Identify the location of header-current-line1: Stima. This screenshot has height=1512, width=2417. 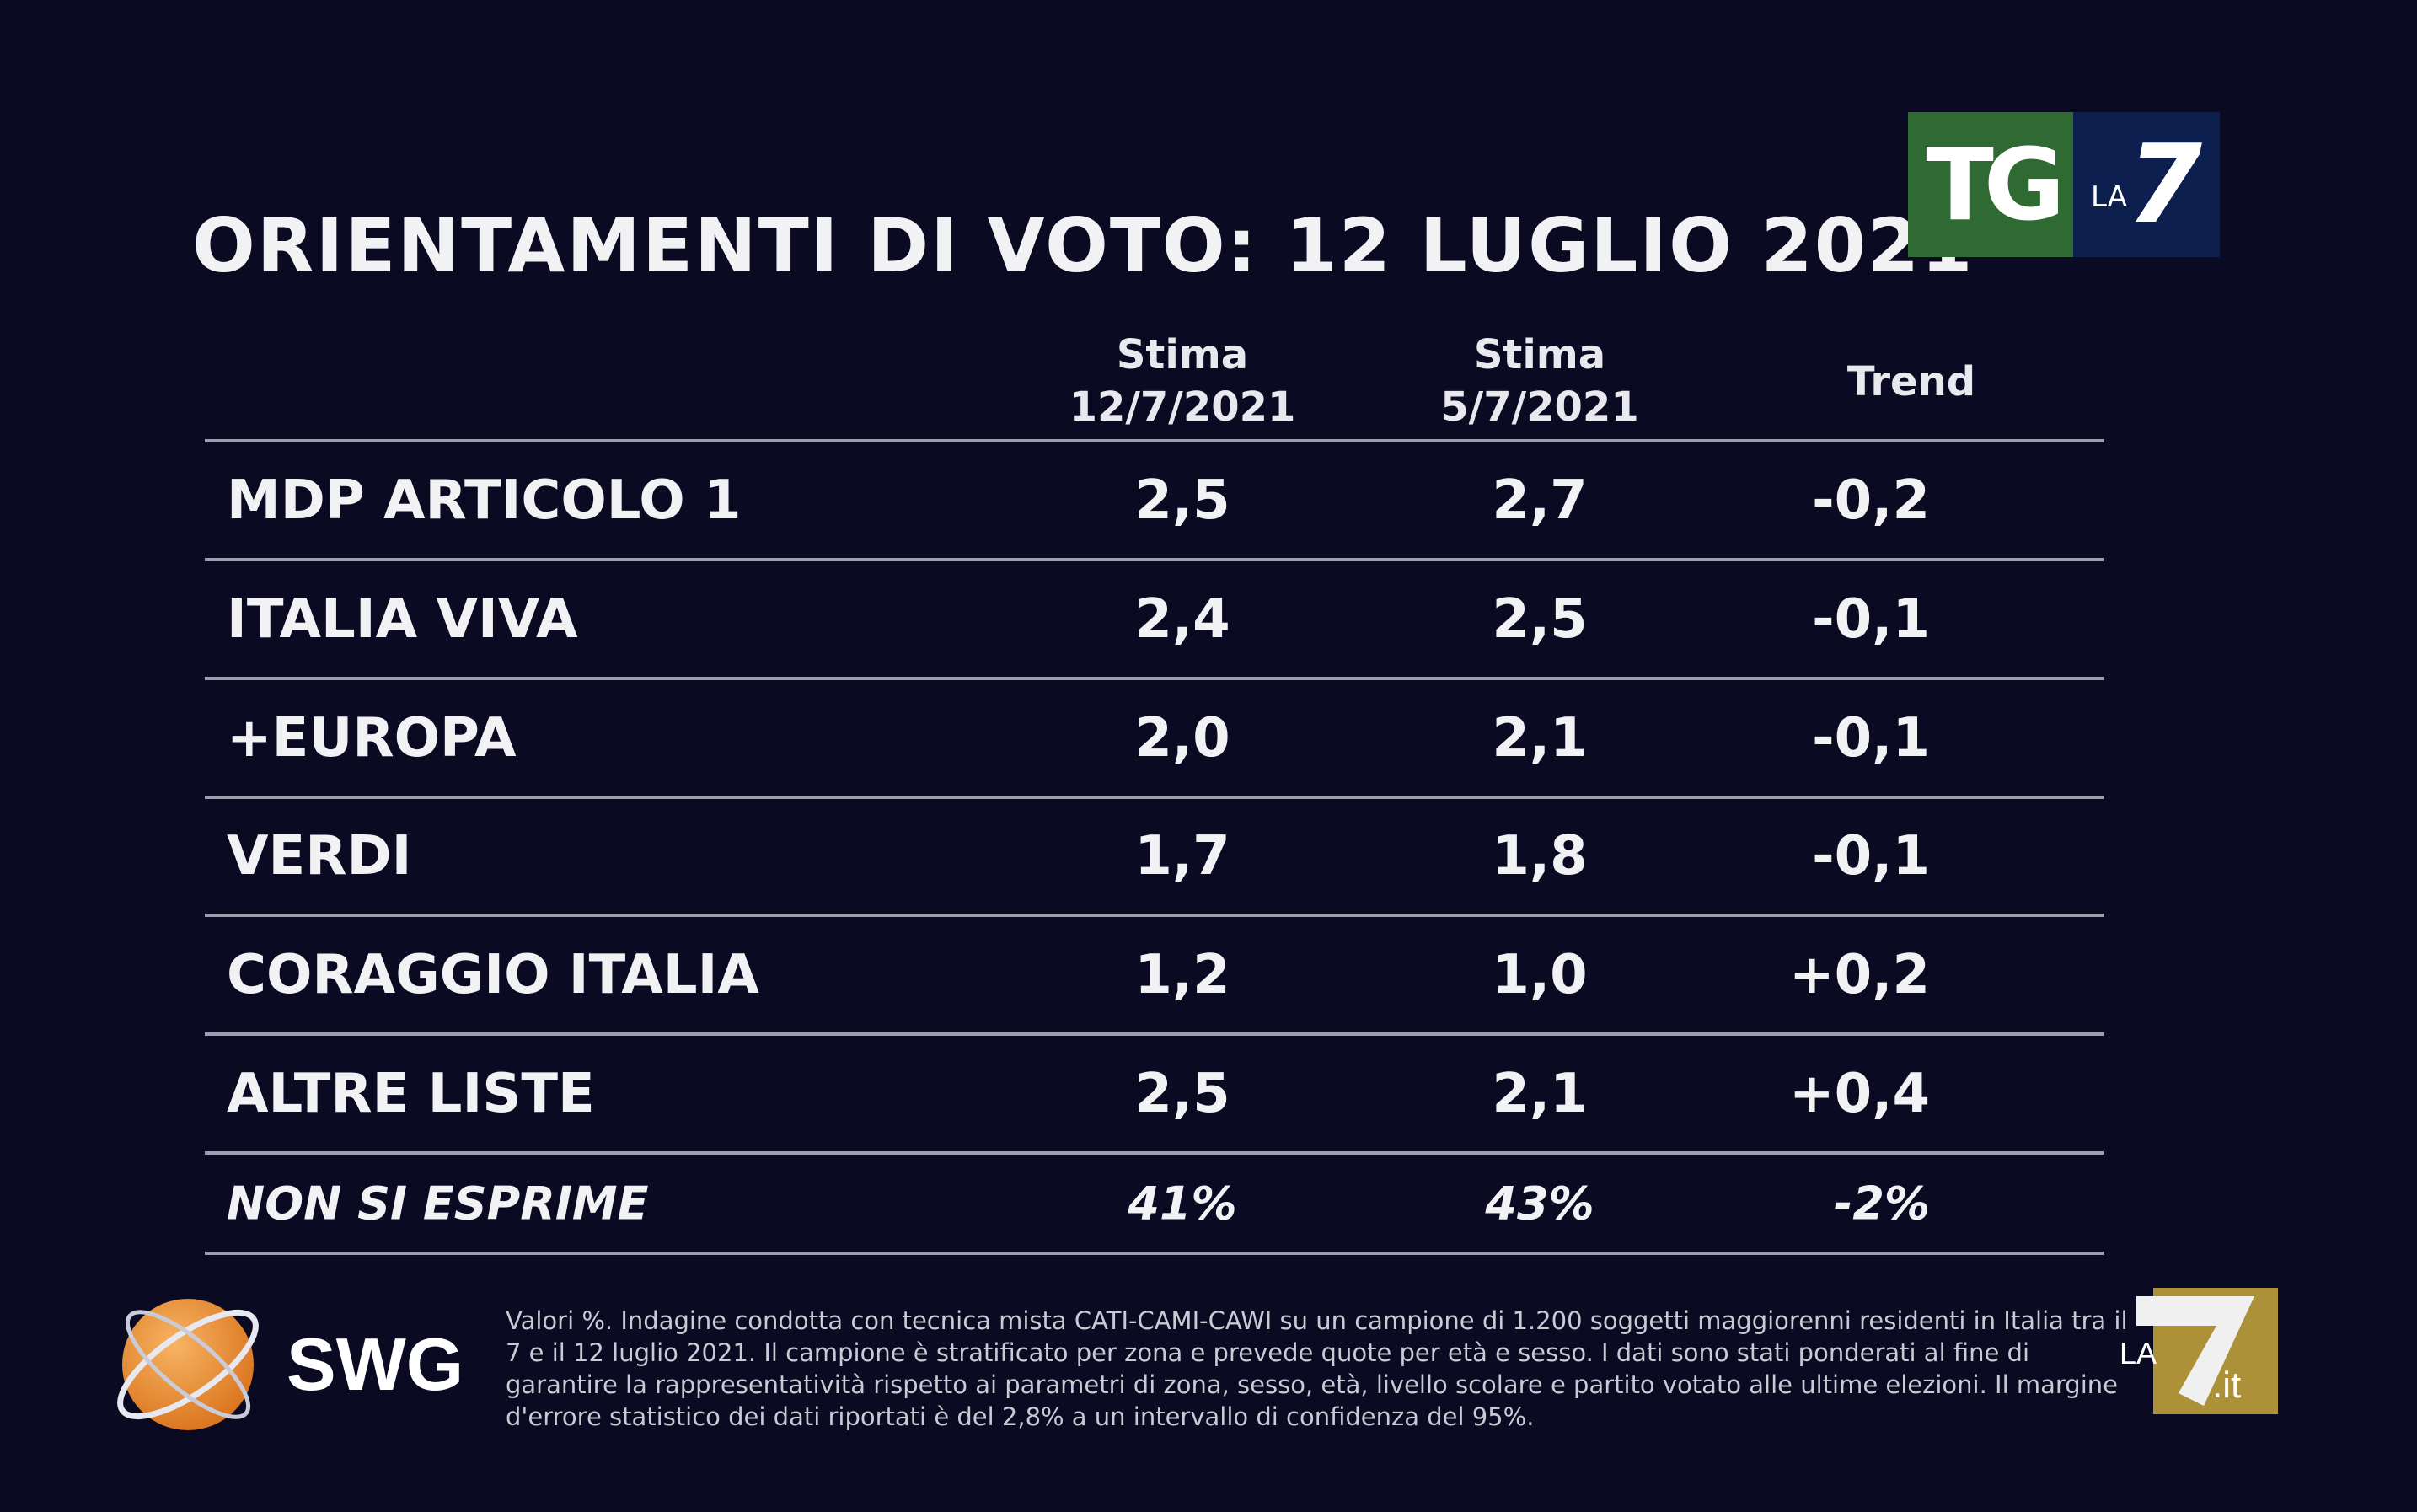
(1182, 354).